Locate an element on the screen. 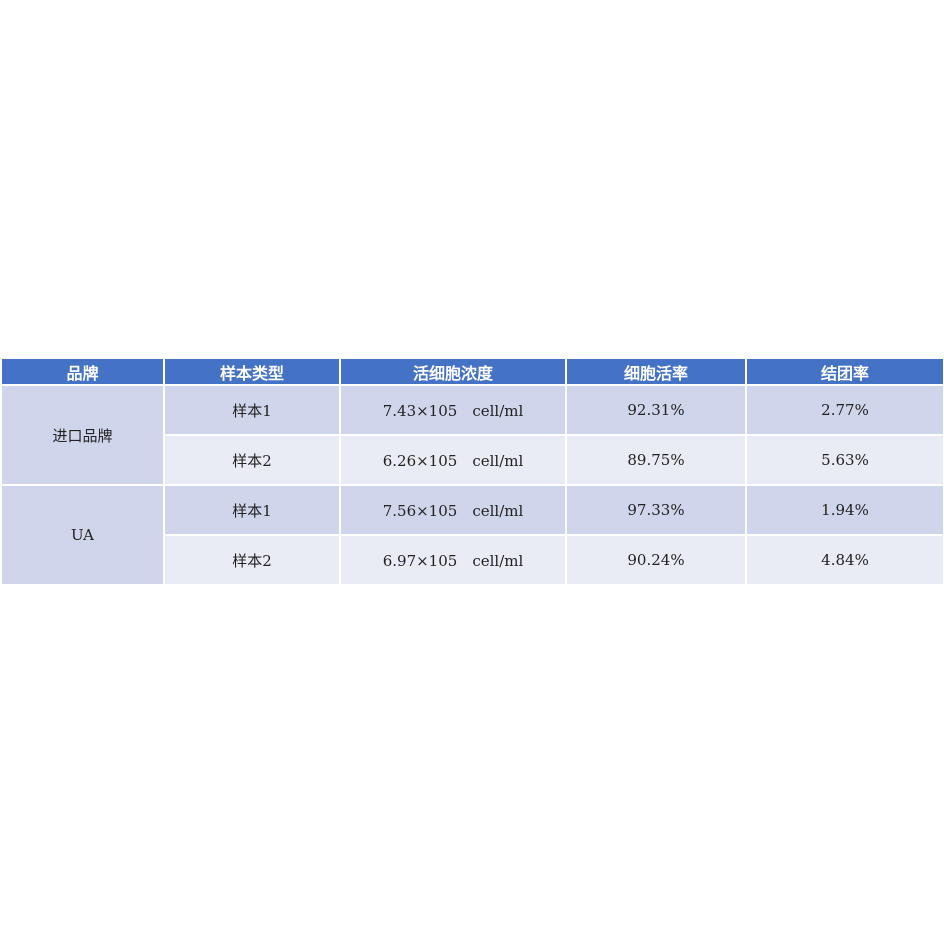  brand-cell: 进口品牌 is located at coordinates (82, 435).